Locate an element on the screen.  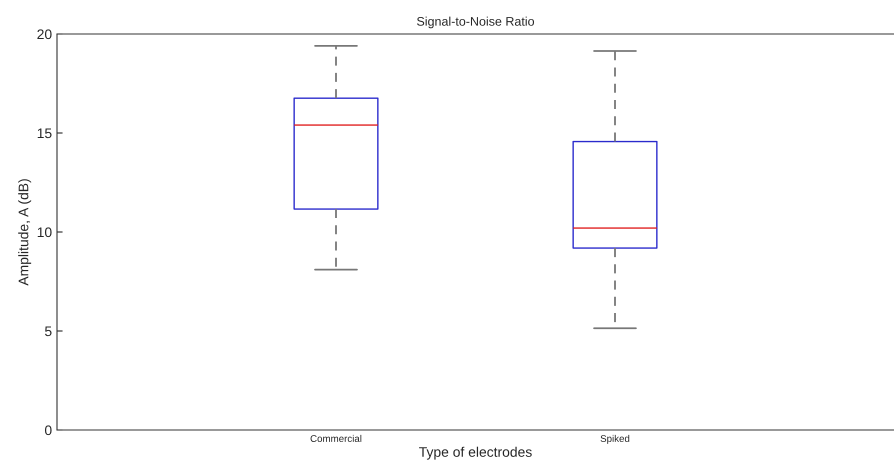
y-tick-label: 20 is located at coordinates (44, 34).